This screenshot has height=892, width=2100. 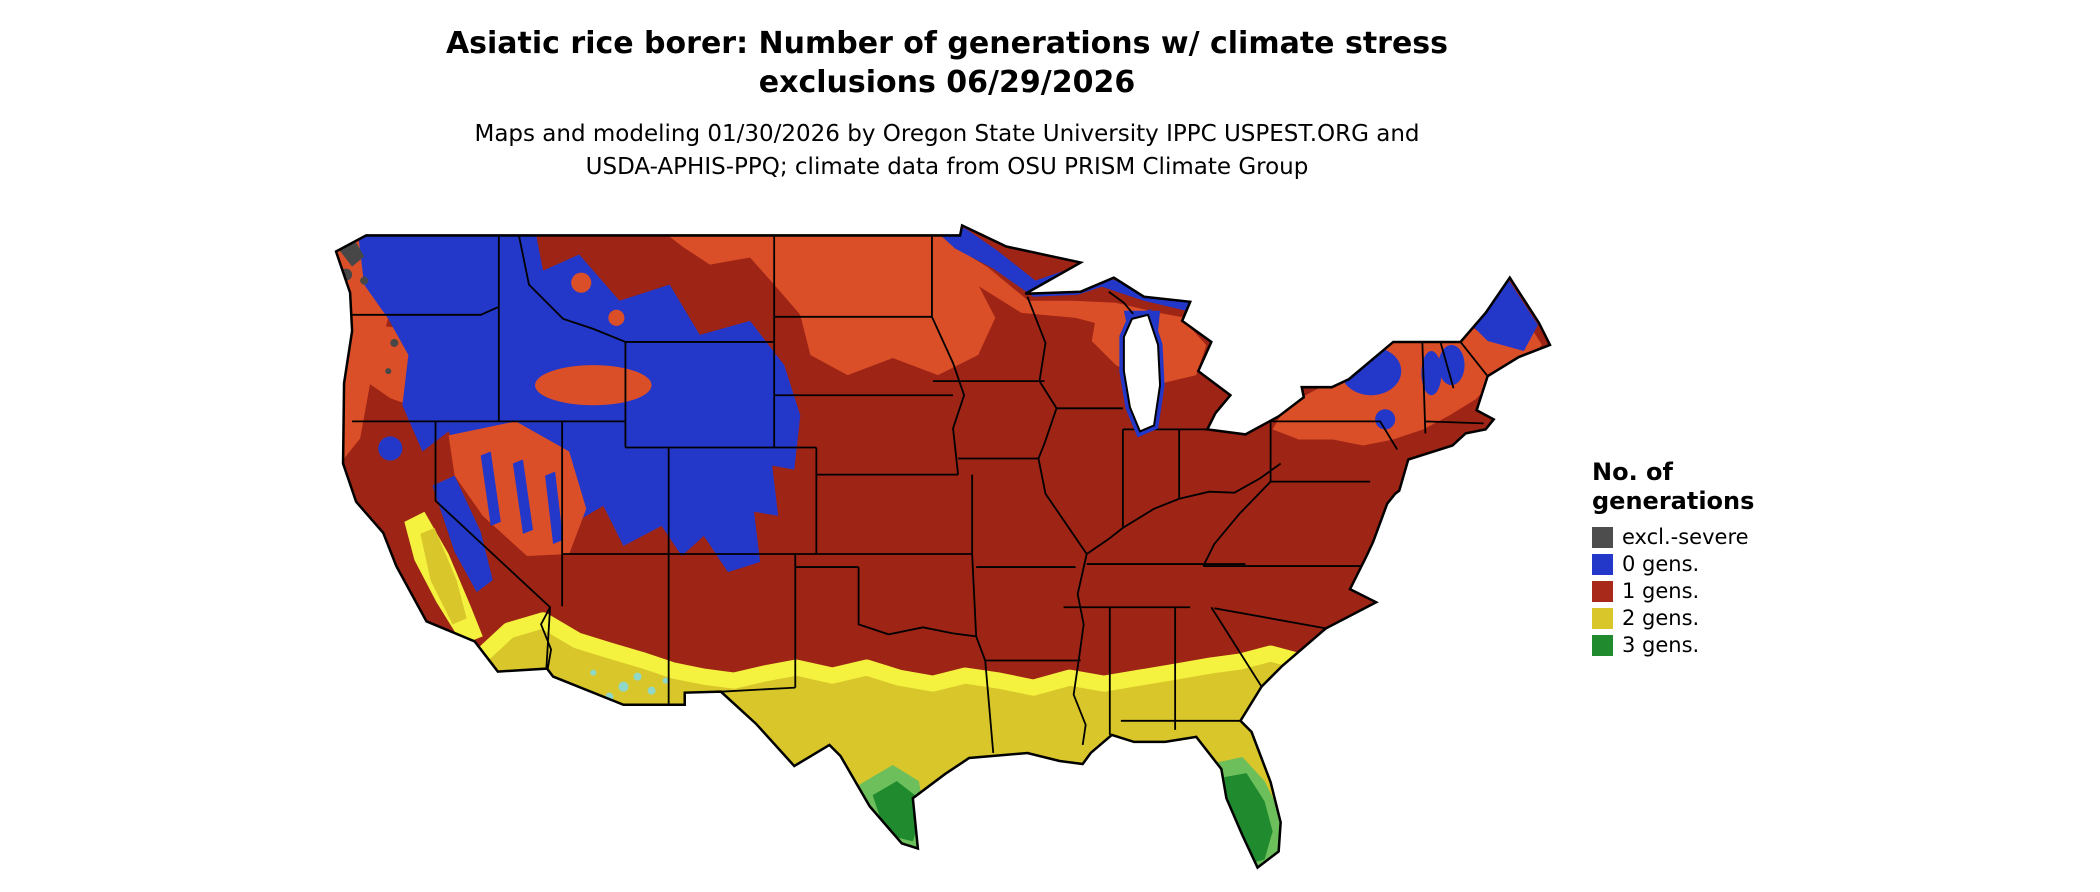 I want to click on legend-swatch-2-gens, so click(x=1602, y=618).